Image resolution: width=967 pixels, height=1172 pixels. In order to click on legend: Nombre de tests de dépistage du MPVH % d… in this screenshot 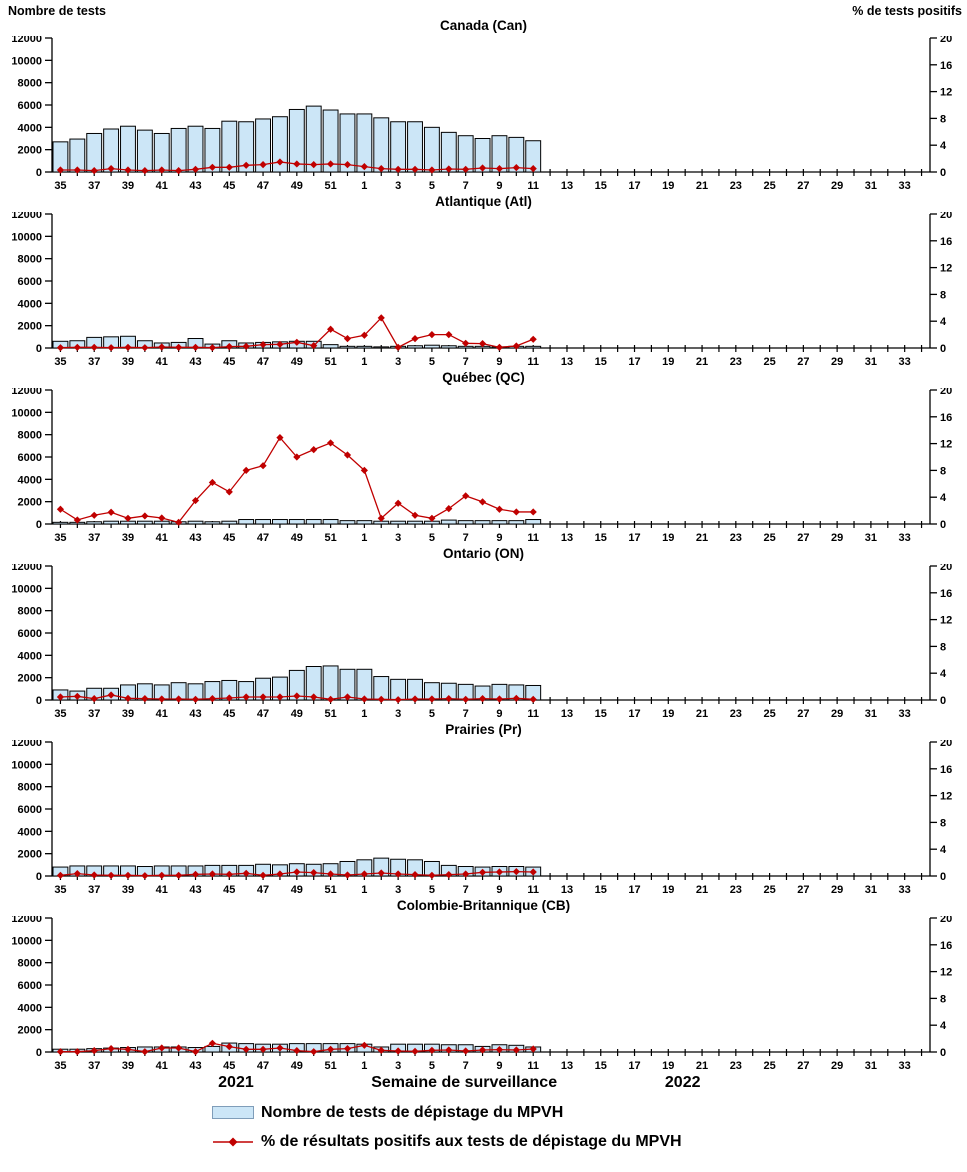, I will do `click(483, 1127)`.